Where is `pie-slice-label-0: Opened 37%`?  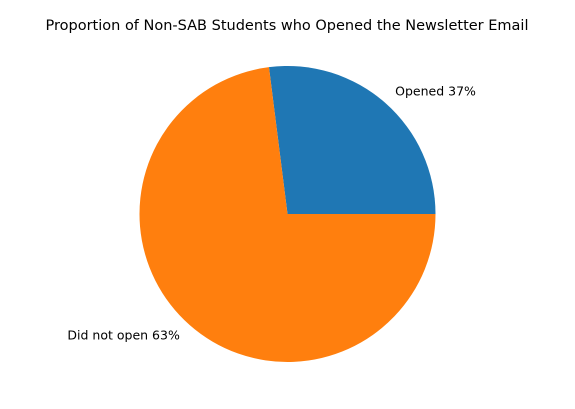 pie-slice-label-0: Opened 37% is located at coordinates (435, 90).